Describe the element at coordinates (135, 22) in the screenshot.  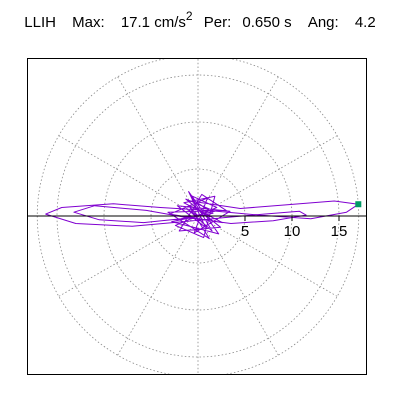
I see `max-value: 17.1` at that location.